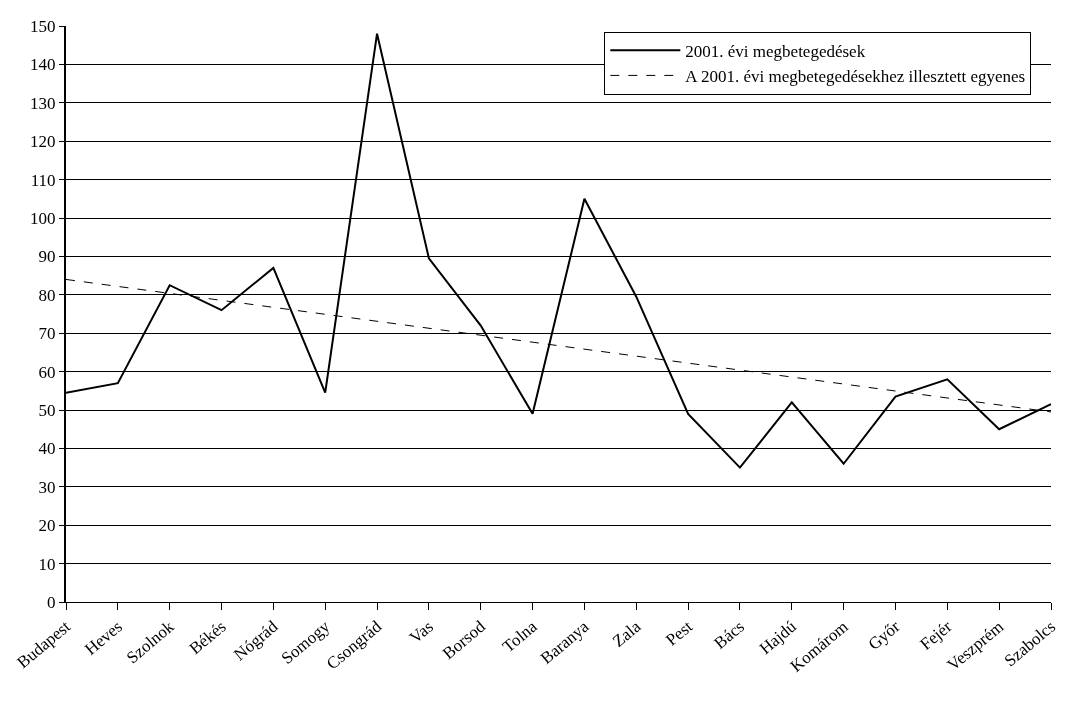 This screenshot has height=702, width=1071. I want to click on y-tick-label: 70, so click(47, 334).